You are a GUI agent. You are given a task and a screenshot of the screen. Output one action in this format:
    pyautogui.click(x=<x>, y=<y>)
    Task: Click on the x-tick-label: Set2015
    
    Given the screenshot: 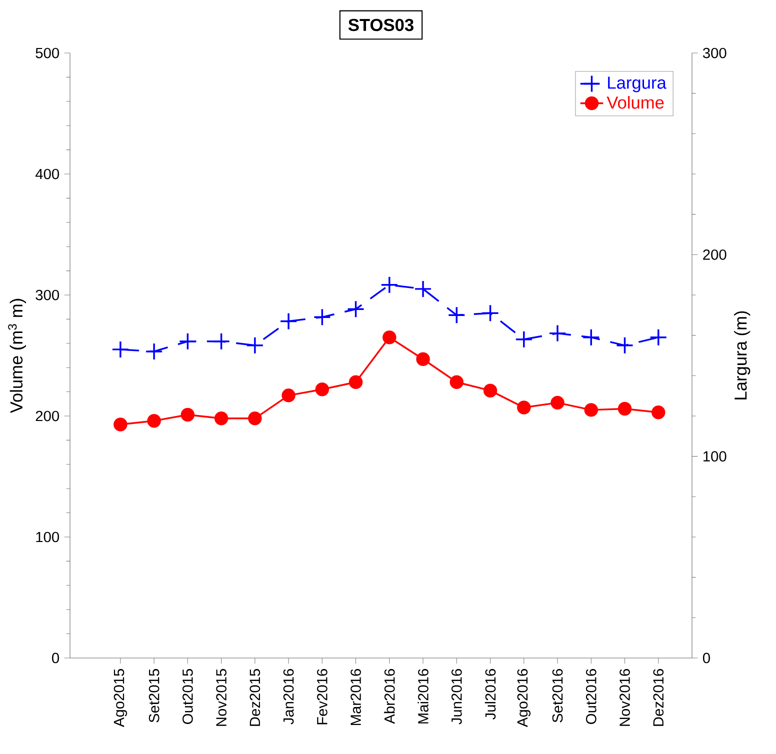 What is the action you would take?
    pyautogui.click(x=154, y=695)
    